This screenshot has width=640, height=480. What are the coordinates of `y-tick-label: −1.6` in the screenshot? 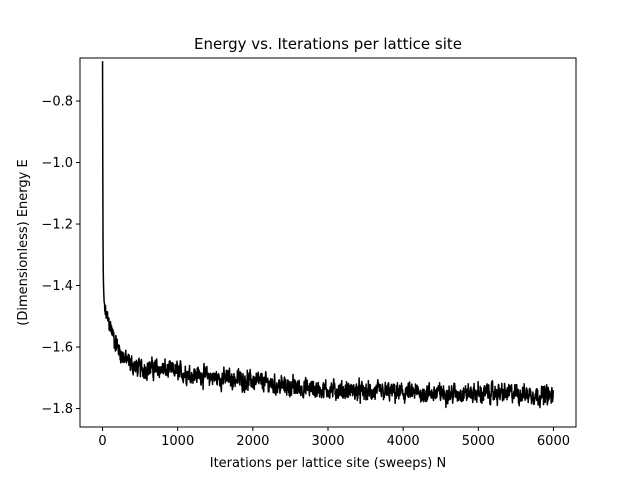 It's located at (57, 348).